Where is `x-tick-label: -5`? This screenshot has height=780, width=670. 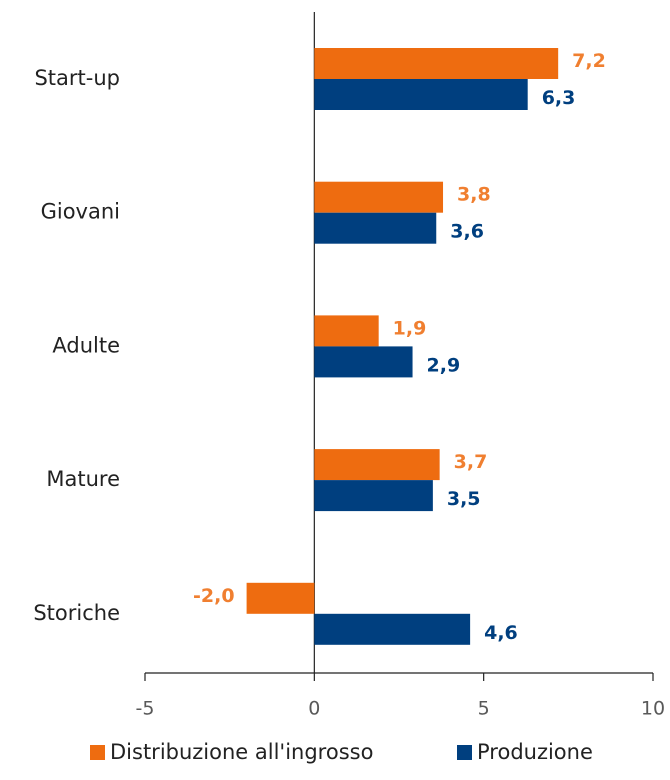
x-tick-label: -5 is located at coordinates (145, 709).